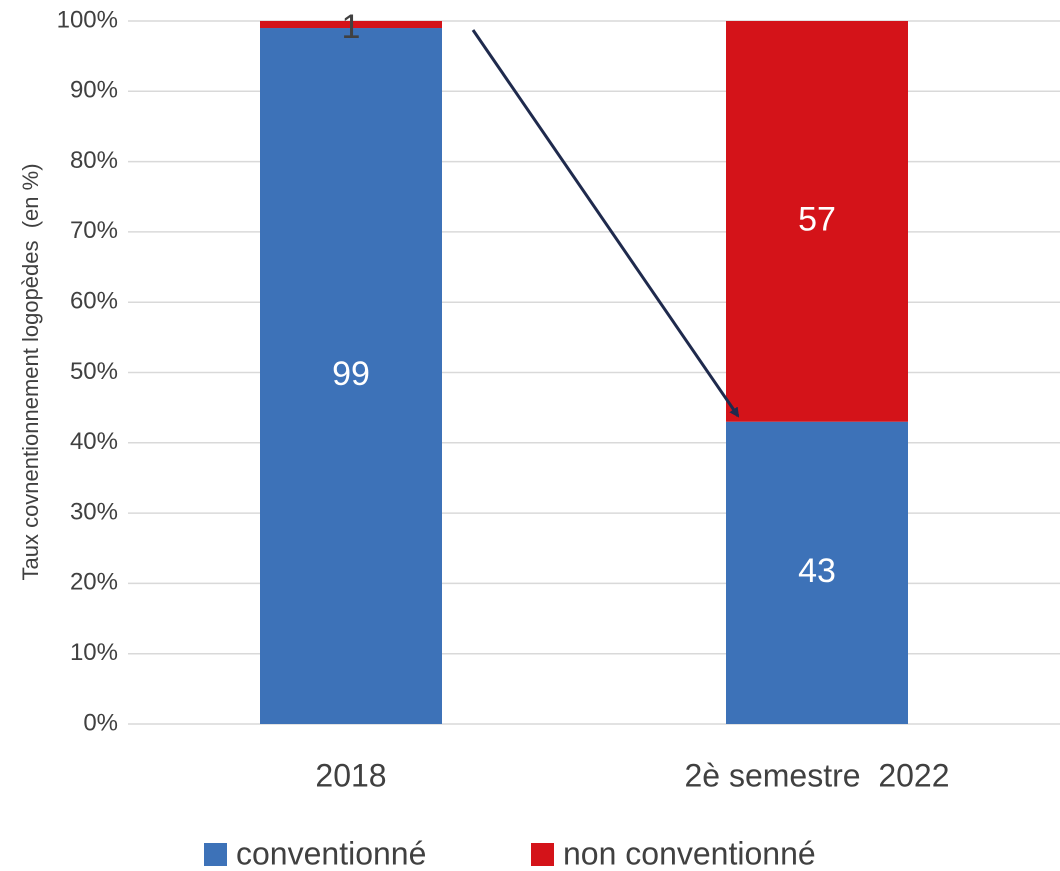 The width and height of the screenshot is (1060, 871). Describe the element at coordinates (331, 853) in the screenshot. I see `legend-label: conventionné` at that location.